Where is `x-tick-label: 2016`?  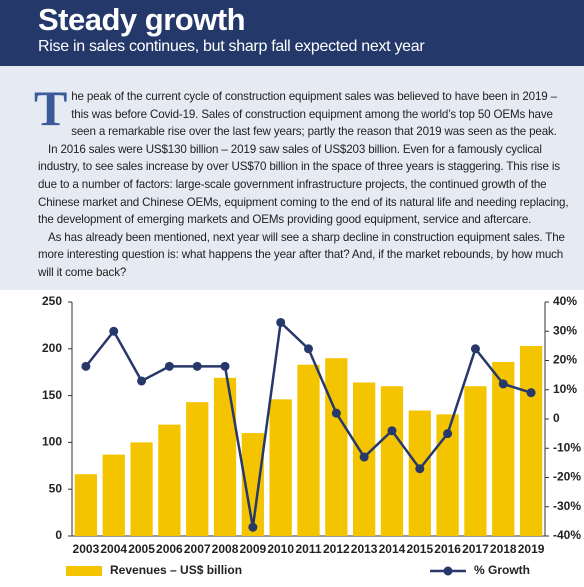 x-tick-label: 2016 is located at coordinates (447, 549).